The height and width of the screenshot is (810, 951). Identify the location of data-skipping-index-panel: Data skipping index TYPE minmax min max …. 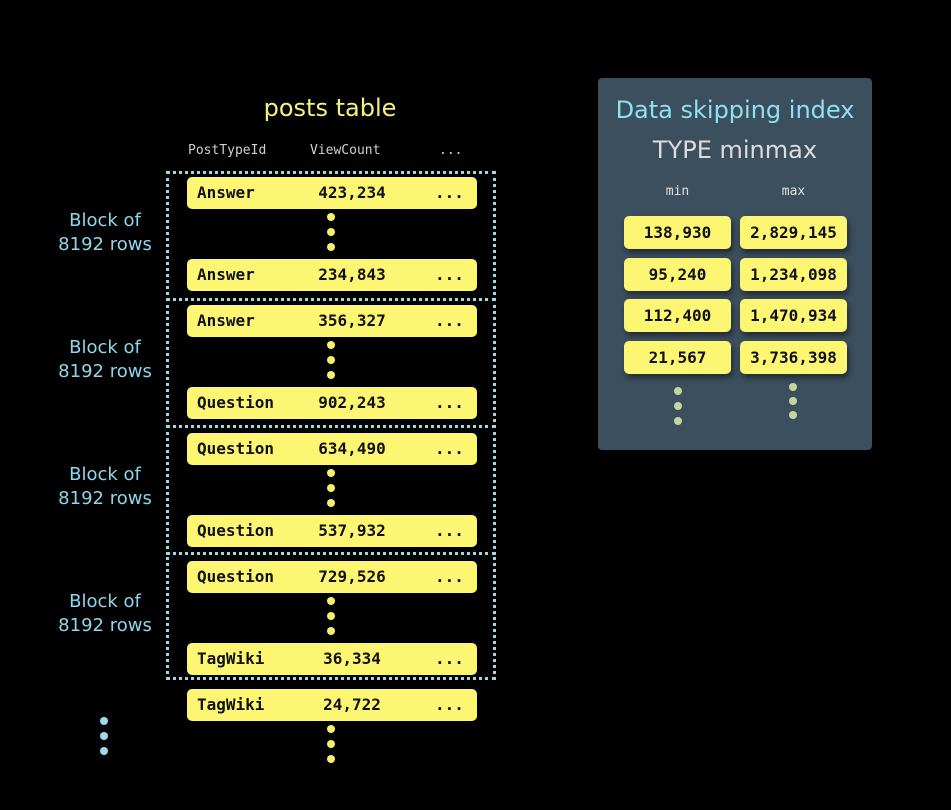
(735, 264).